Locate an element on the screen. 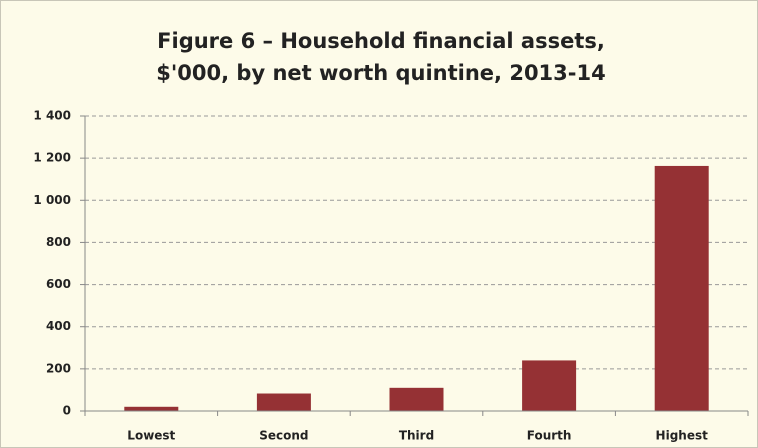 This screenshot has height=448, width=758. y-tick-label: 200 is located at coordinates (58, 368).